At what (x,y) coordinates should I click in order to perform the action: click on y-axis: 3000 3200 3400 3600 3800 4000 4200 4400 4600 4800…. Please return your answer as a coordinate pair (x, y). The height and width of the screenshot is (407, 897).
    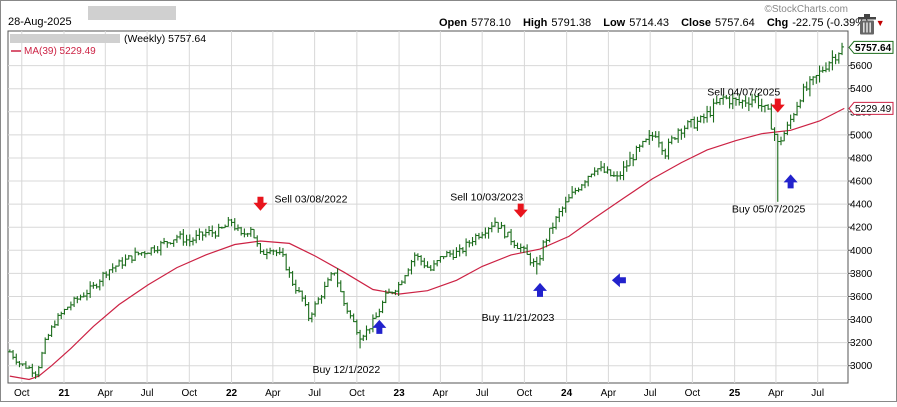
    Looking at the image, I should click on (871, 206).